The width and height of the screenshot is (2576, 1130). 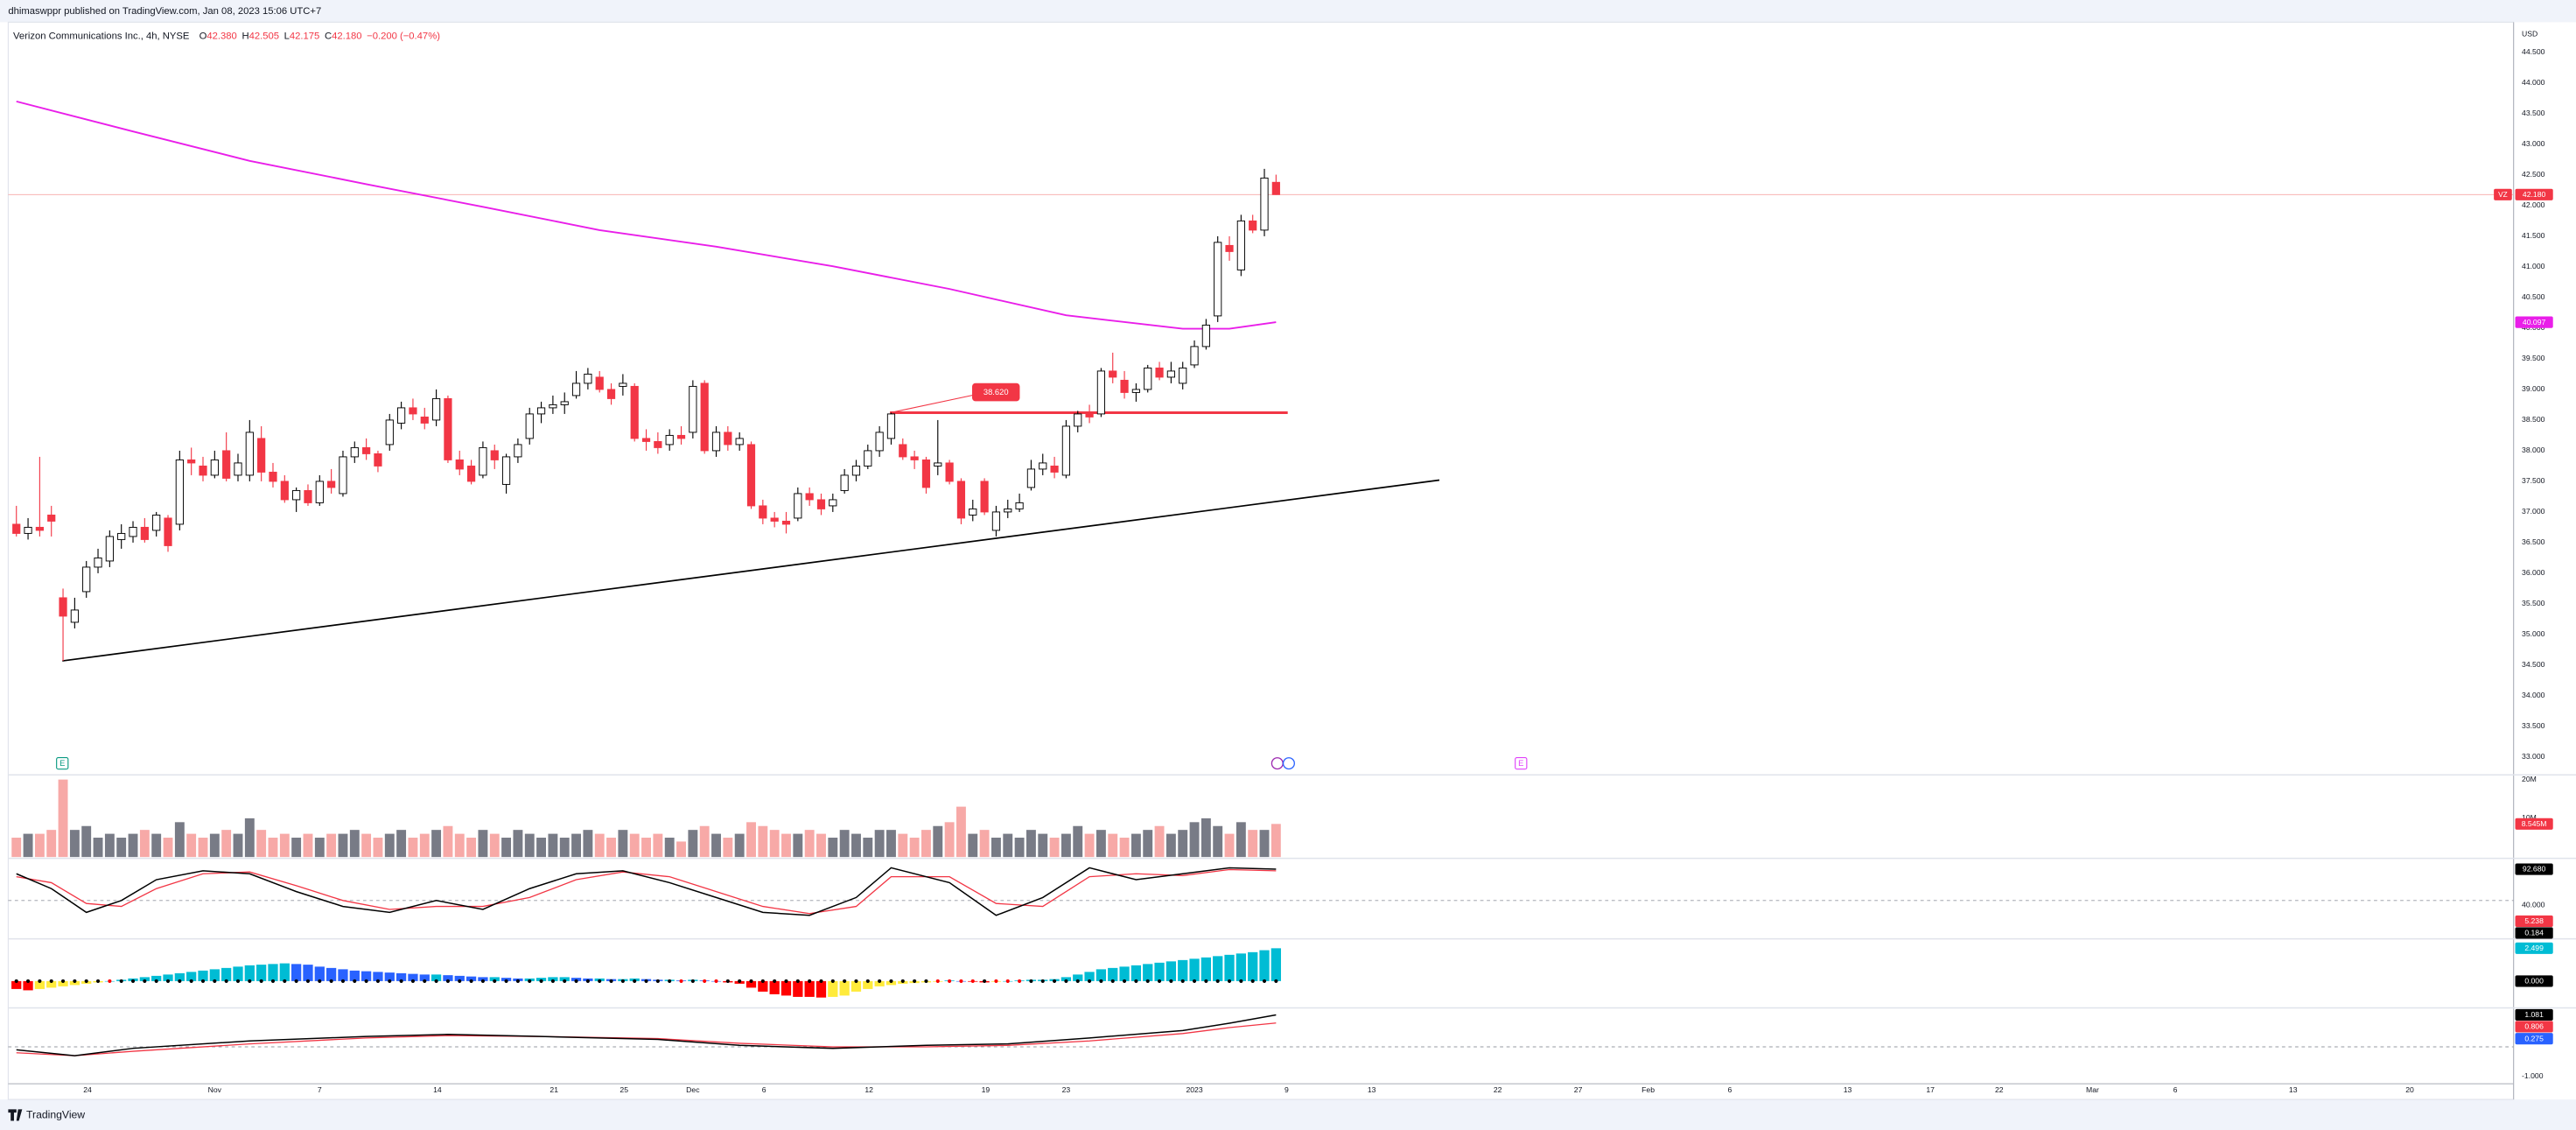 What do you see at coordinates (101, 36) in the screenshot?
I see `symbol: Verizon Communications Inc., 4h, NYSE` at bounding box center [101, 36].